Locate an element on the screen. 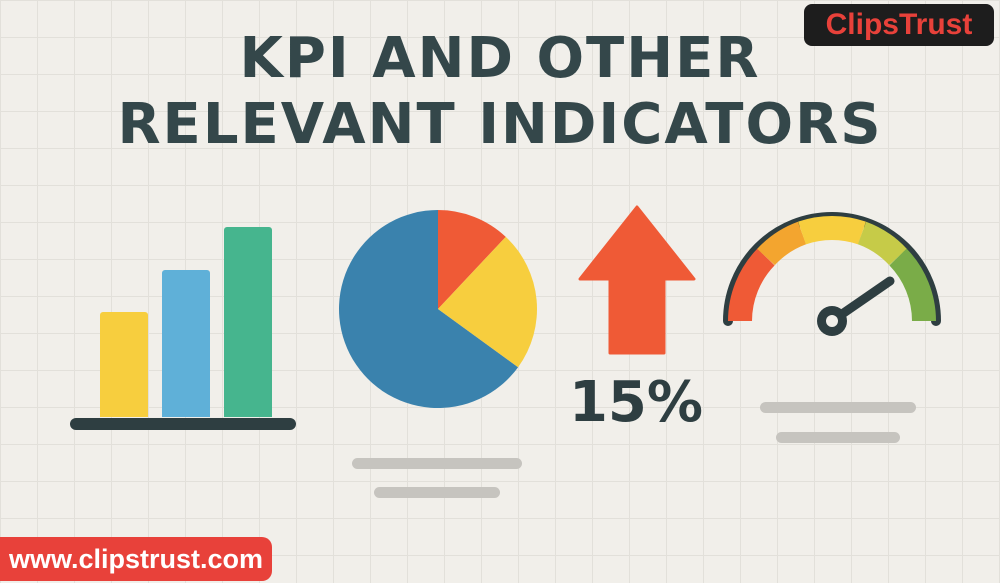 This screenshot has width=1000, height=583. website-url-badge: www.clipstrust.com is located at coordinates (136, 559).